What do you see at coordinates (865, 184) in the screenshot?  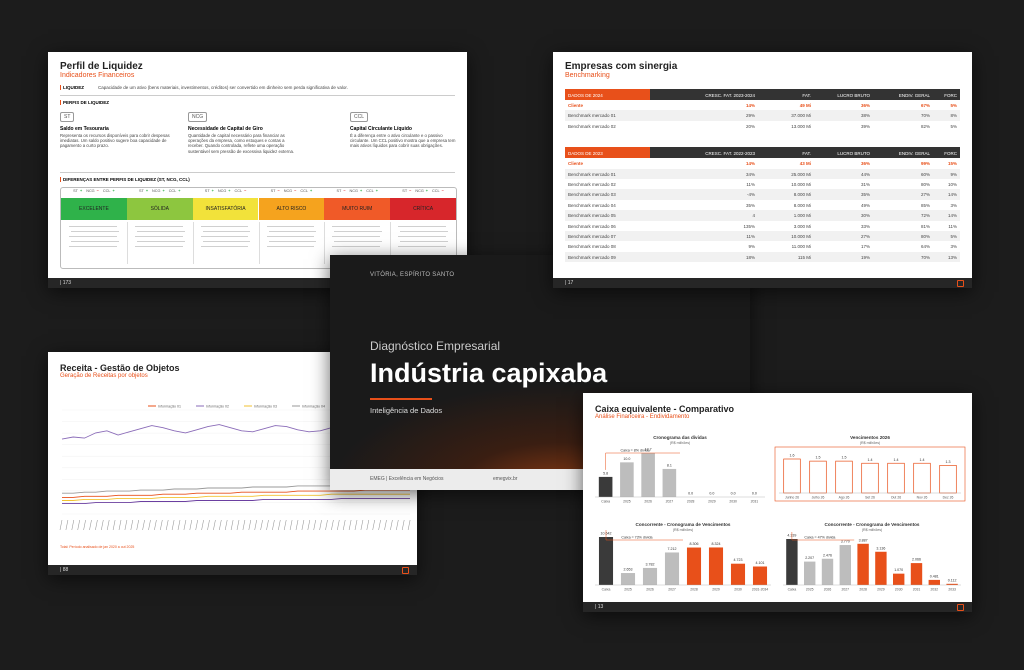 I see `table-cell: 31%` at bounding box center [865, 184].